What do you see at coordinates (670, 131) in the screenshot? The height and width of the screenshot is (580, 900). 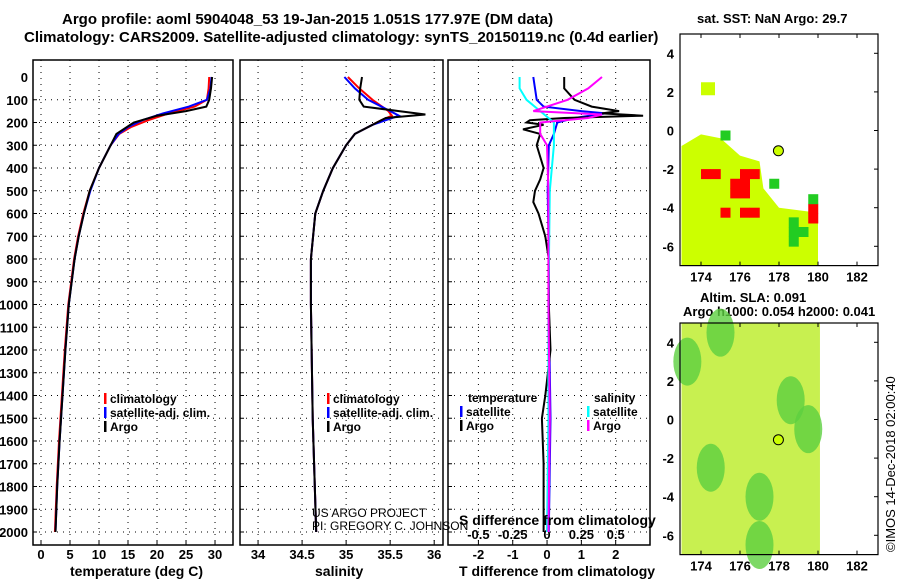 I see `sst-map-y-tick-label: 0` at bounding box center [670, 131].